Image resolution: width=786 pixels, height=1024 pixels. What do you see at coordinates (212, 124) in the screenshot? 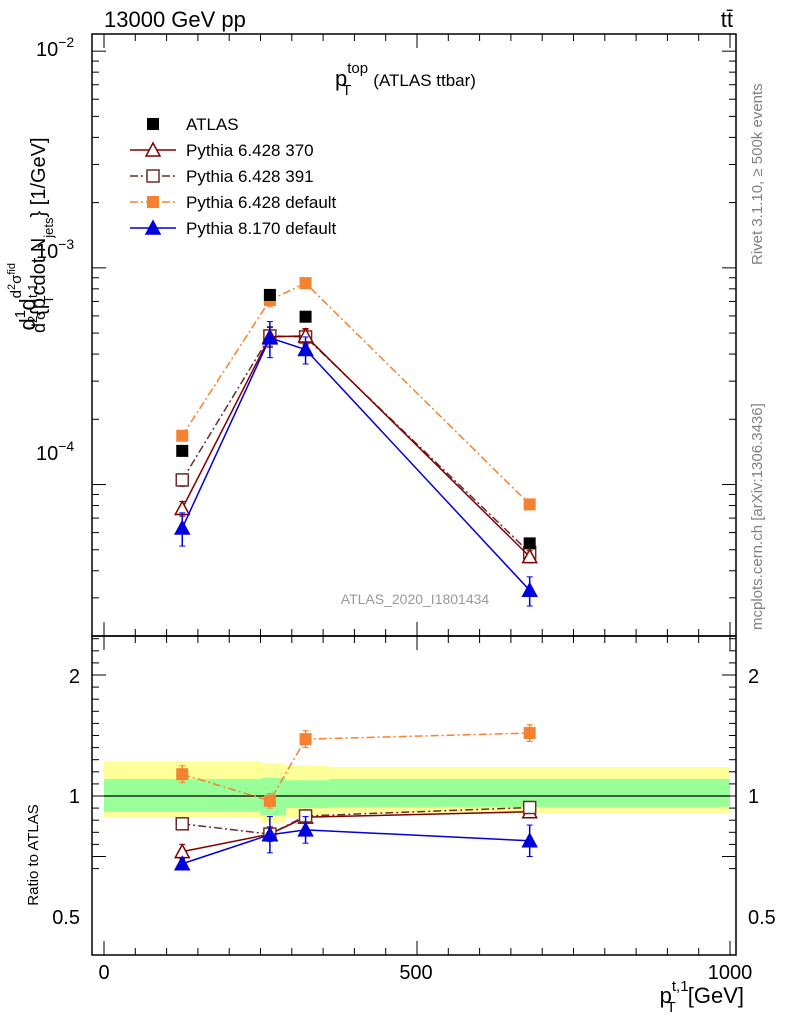
I see `legend-label: ATLAS` at bounding box center [212, 124].